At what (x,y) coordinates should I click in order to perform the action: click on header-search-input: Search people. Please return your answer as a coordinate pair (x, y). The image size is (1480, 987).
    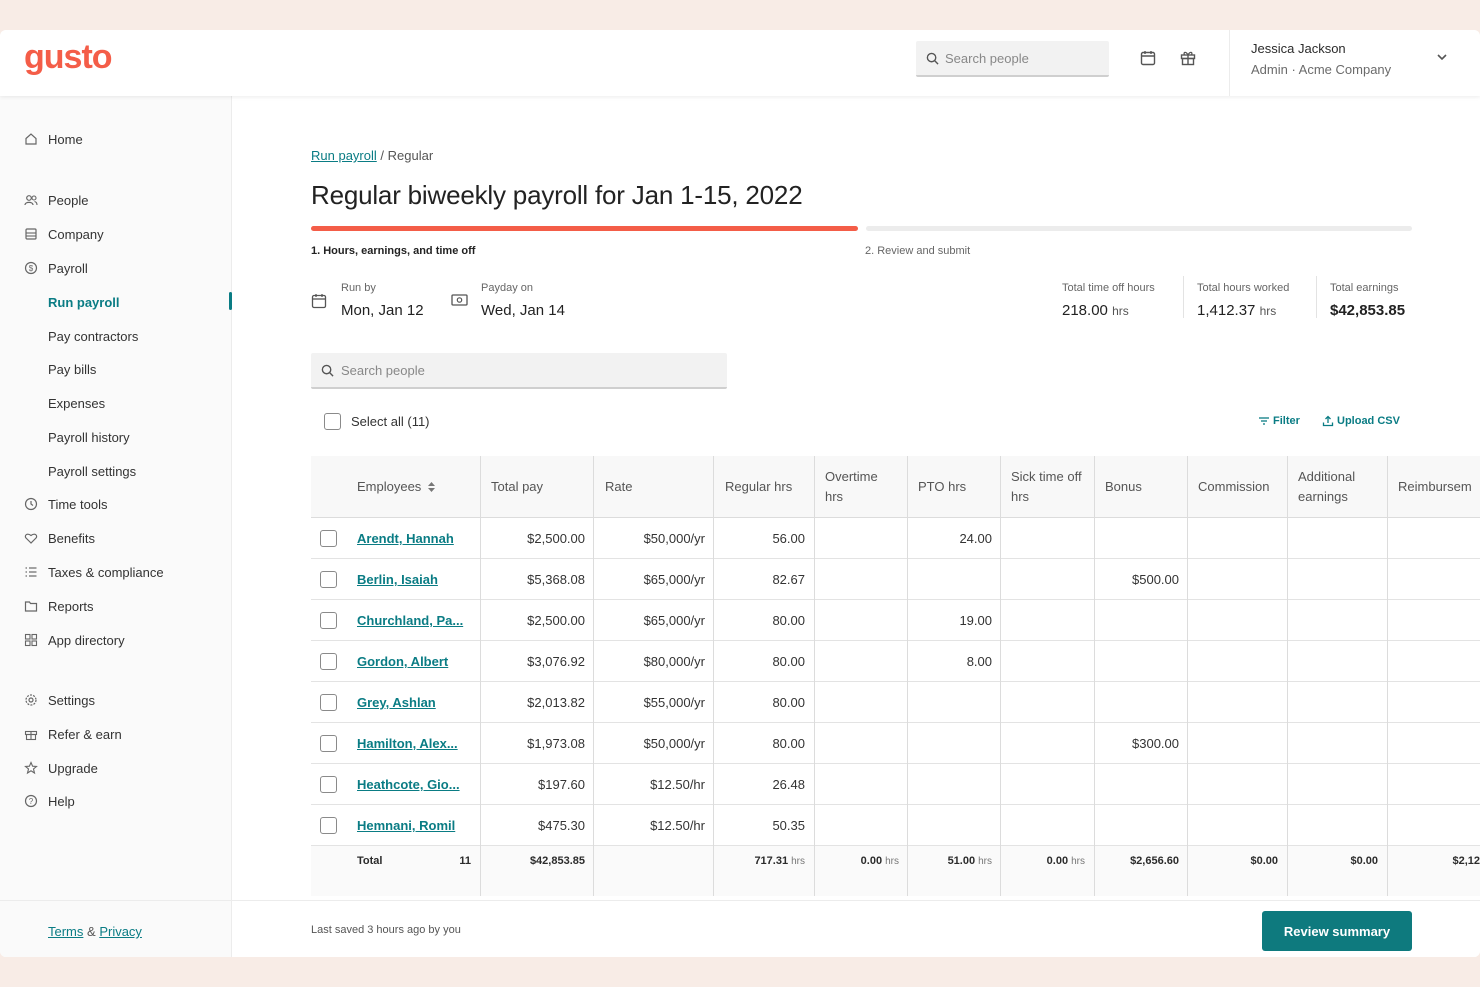
    Looking at the image, I should click on (1012, 59).